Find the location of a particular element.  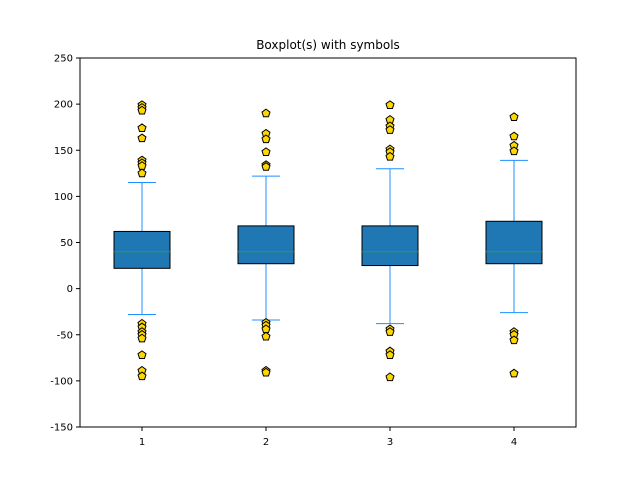

x-tick-label: 2 is located at coordinates (266, 442).